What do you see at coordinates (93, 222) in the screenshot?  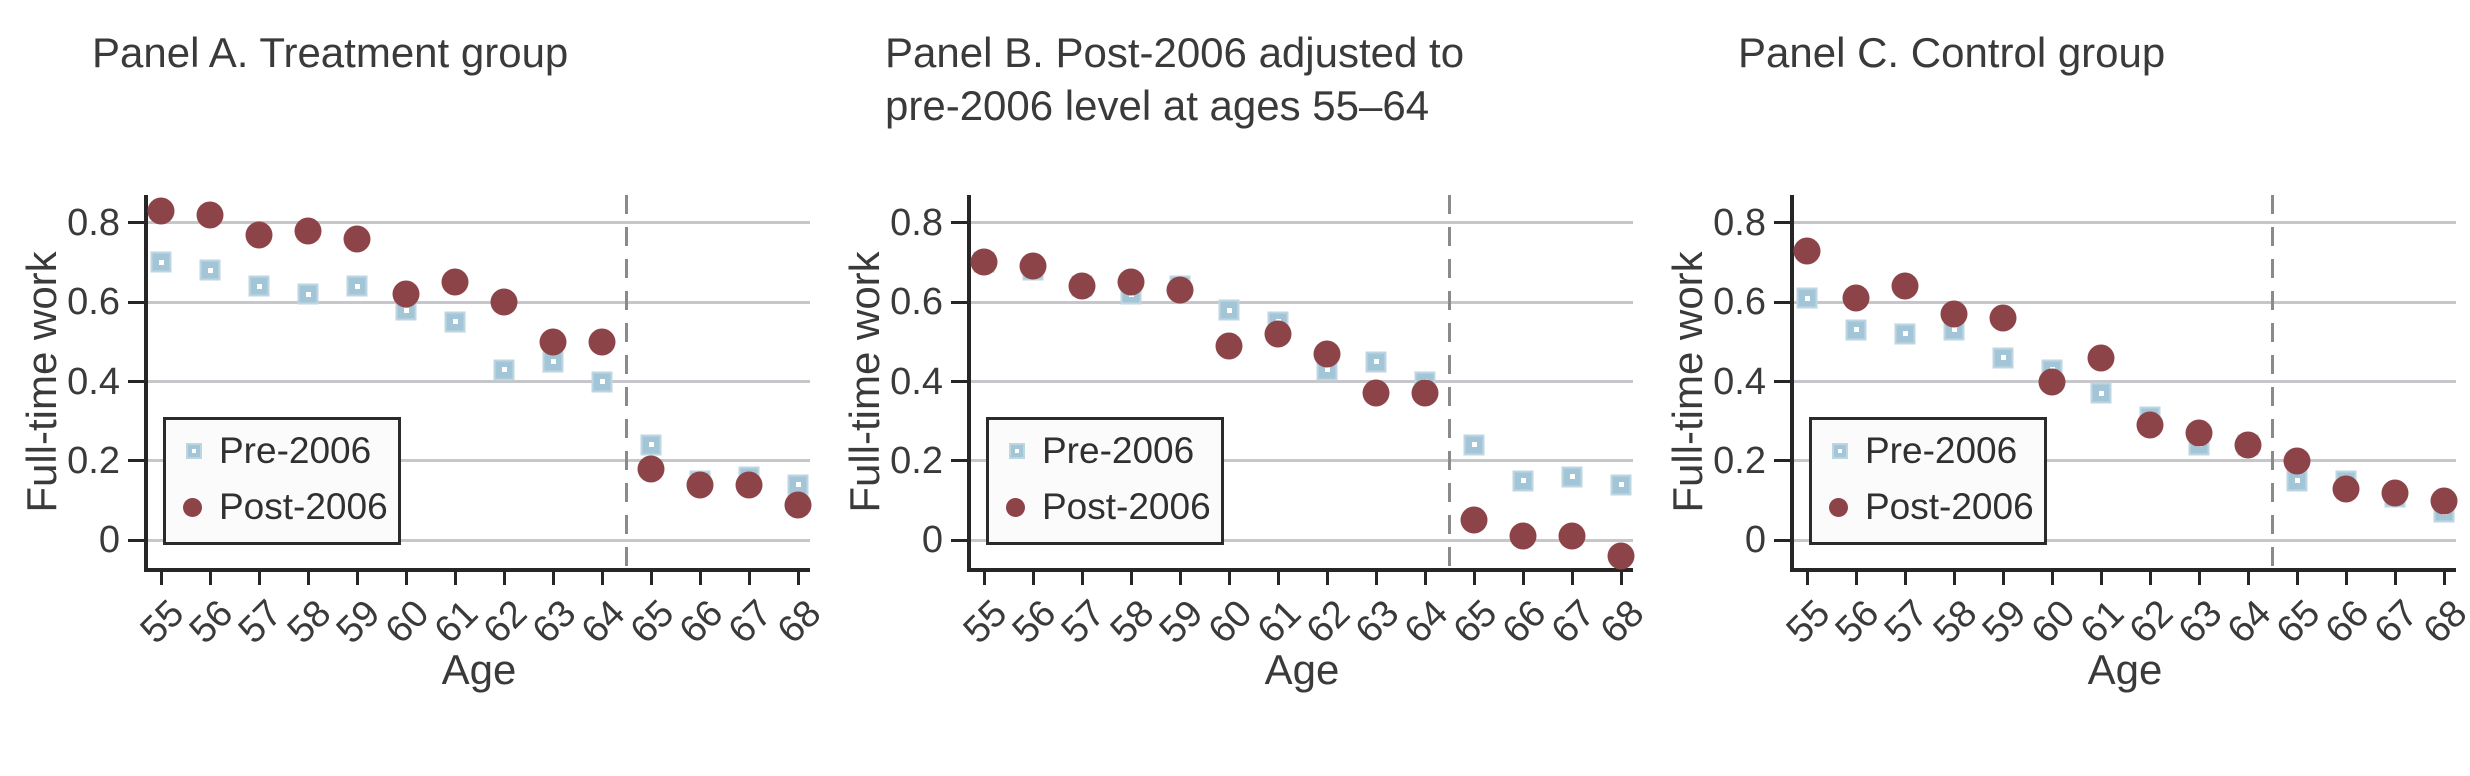 I see `y-tick-label: 0.8` at bounding box center [93, 222].